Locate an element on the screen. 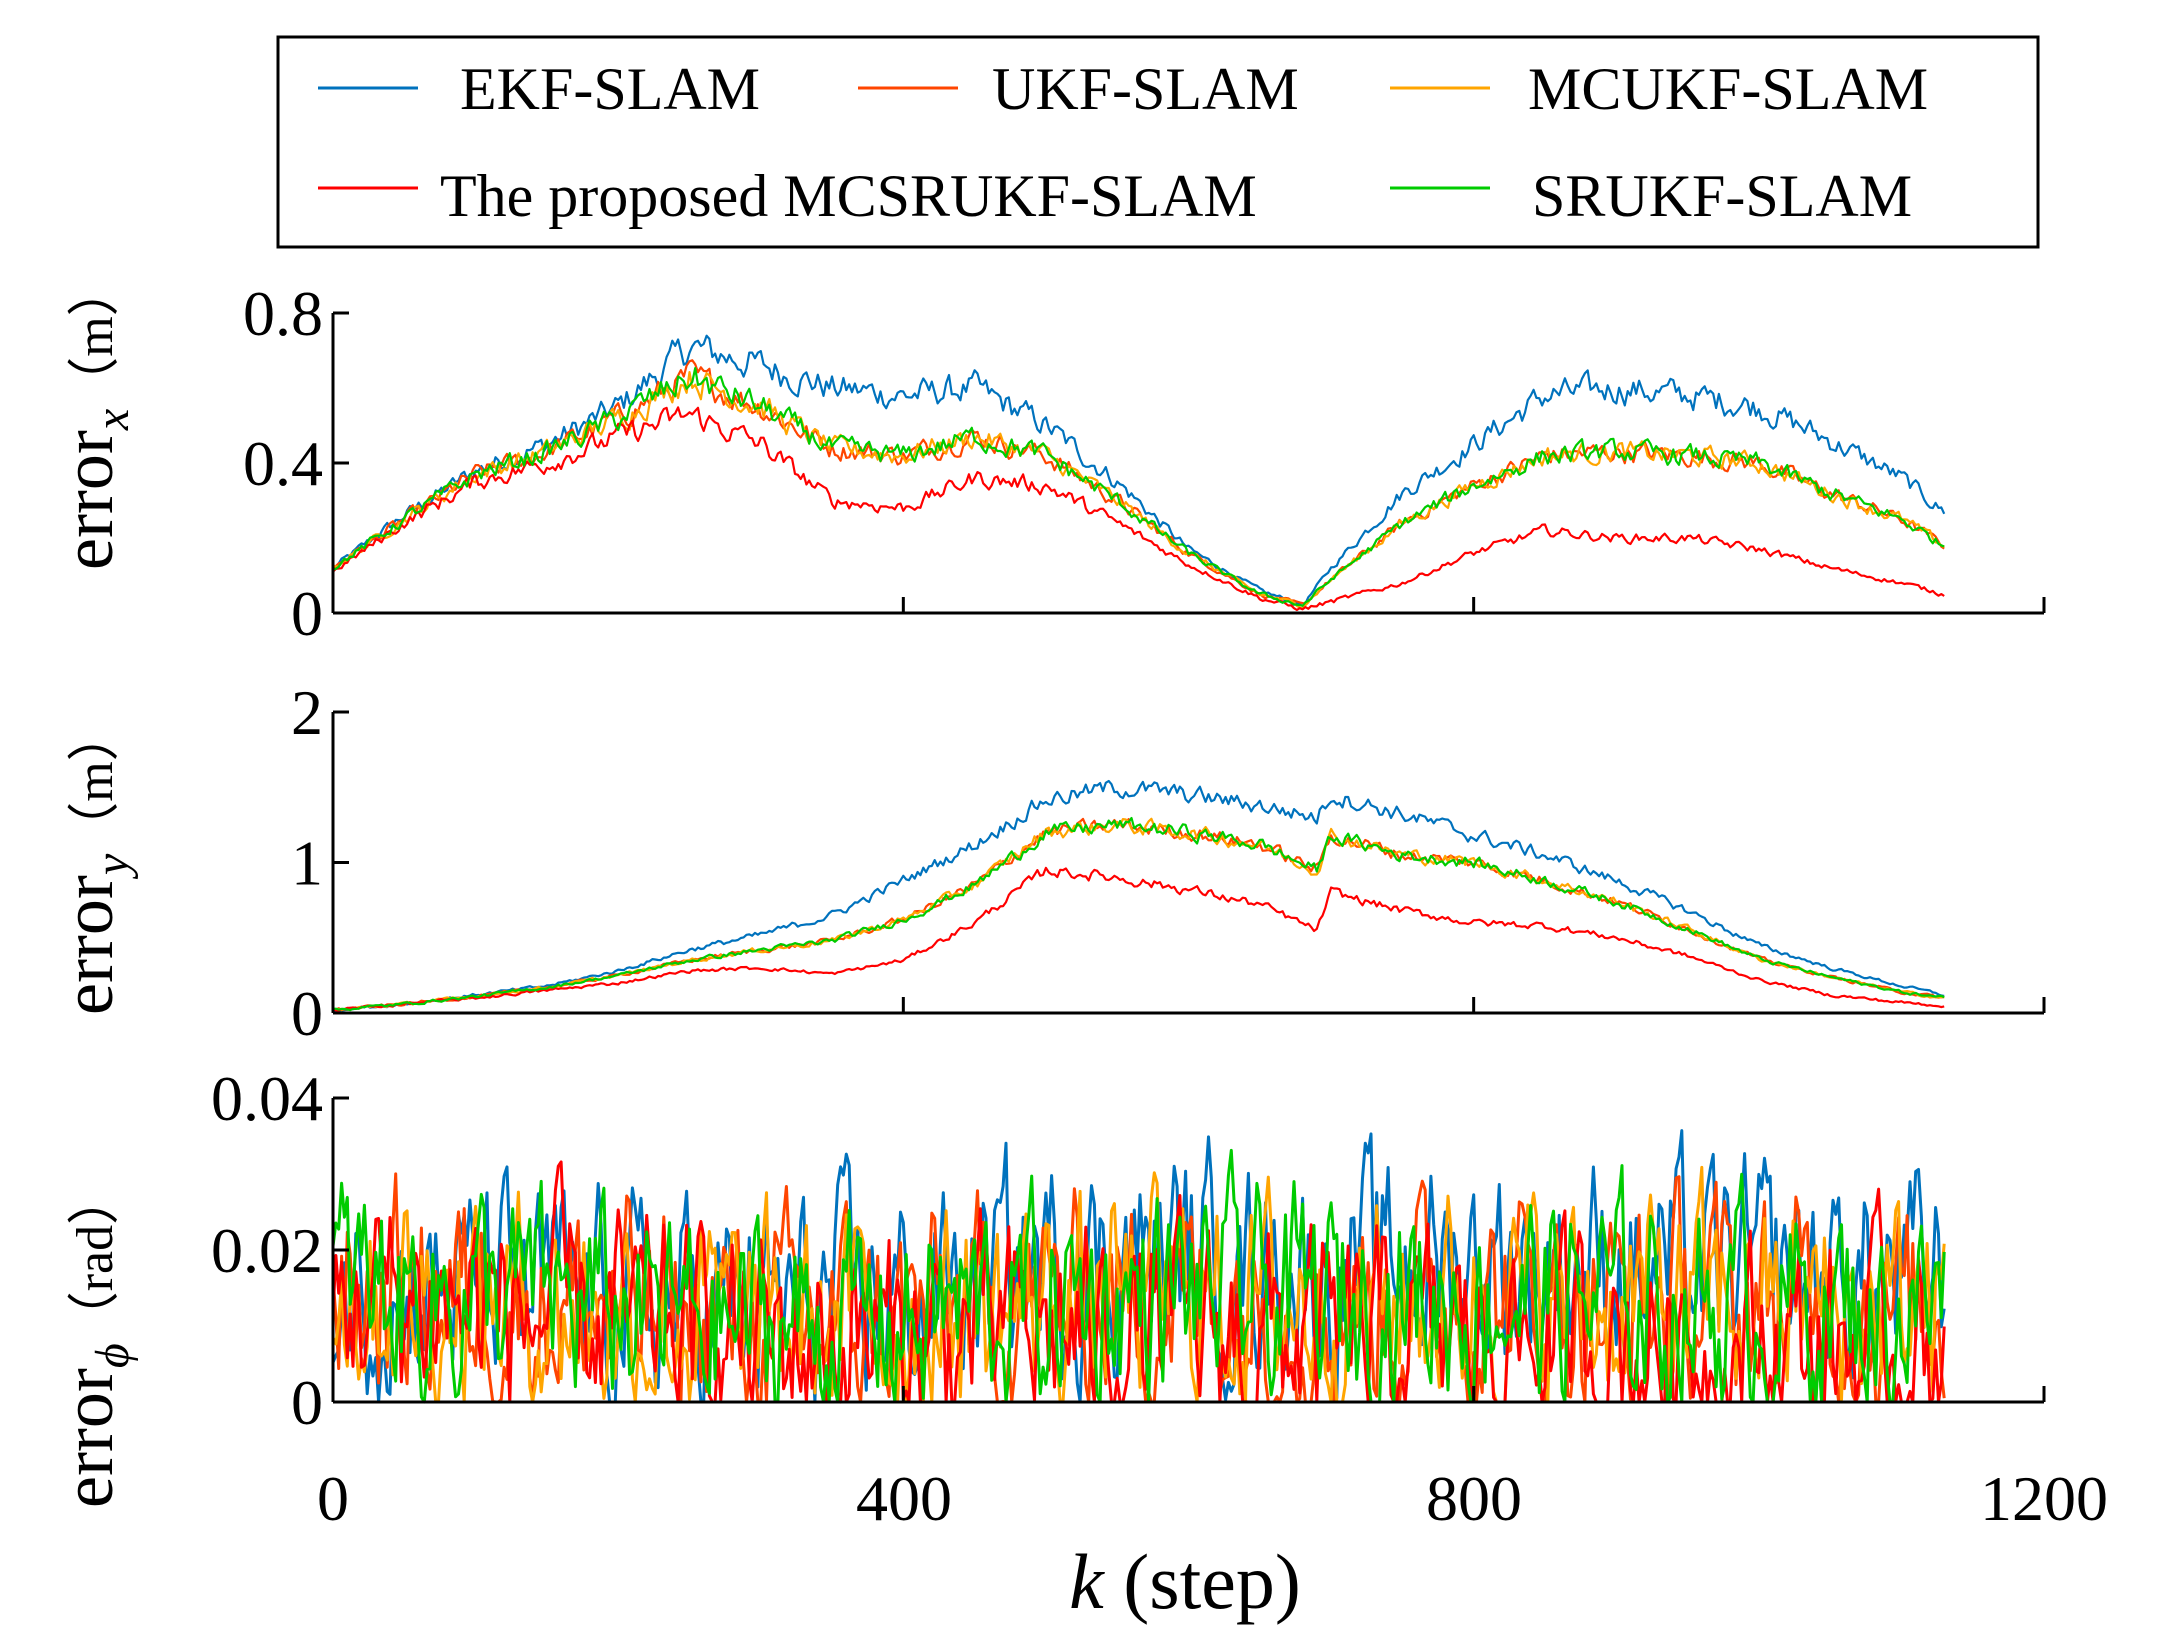  legend-label-mcukf: MCUKF-SLAM is located at coordinates (1728, 89).